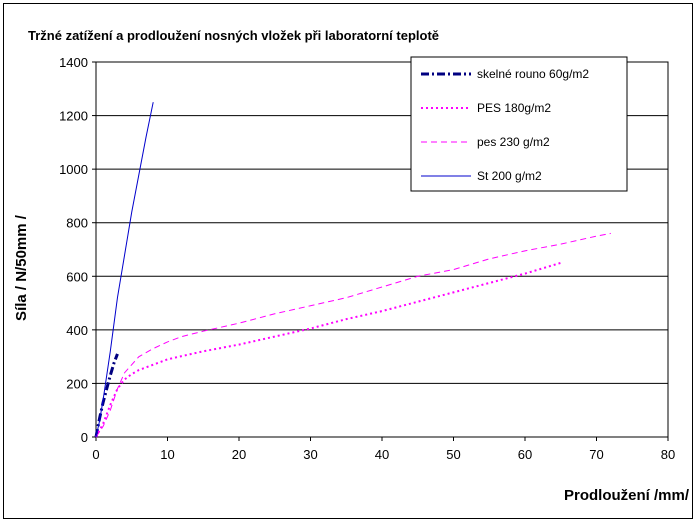 The width and height of the screenshot is (700, 525). What do you see at coordinates (95, 454) in the screenshot?
I see `x-tick-label: 0` at bounding box center [95, 454].